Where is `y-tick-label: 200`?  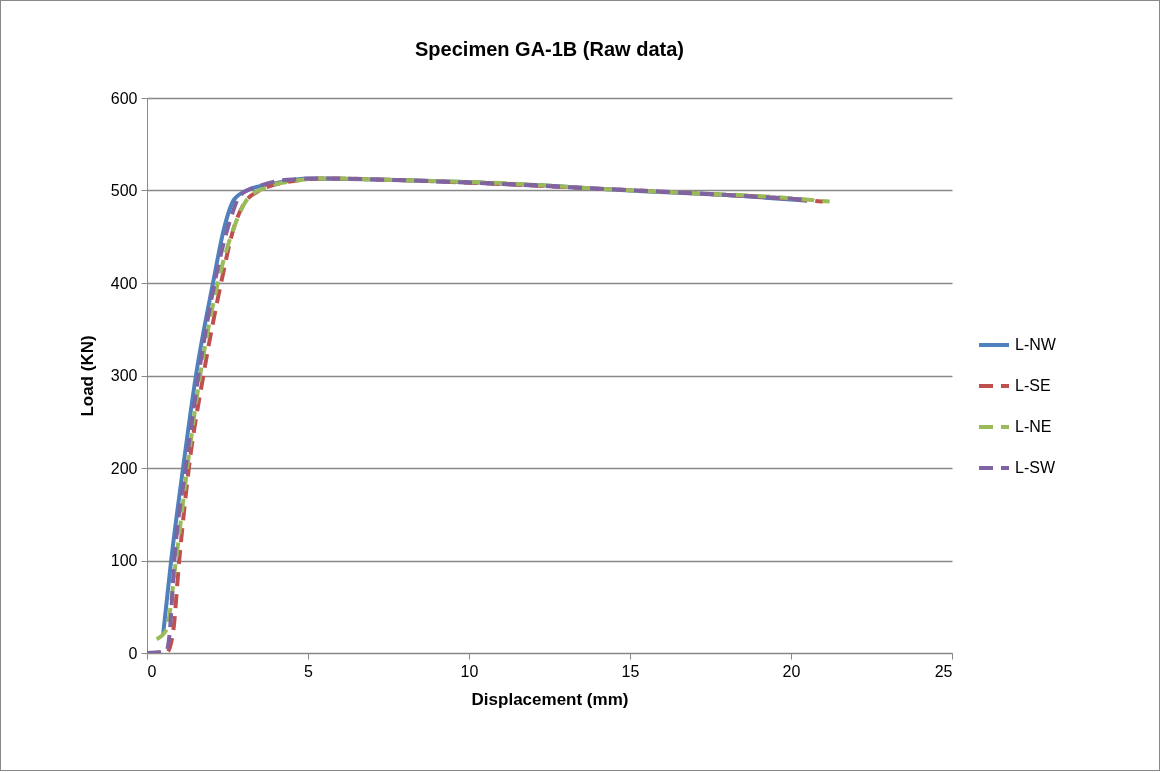 y-tick-label: 200 is located at coordinates (124, 468).